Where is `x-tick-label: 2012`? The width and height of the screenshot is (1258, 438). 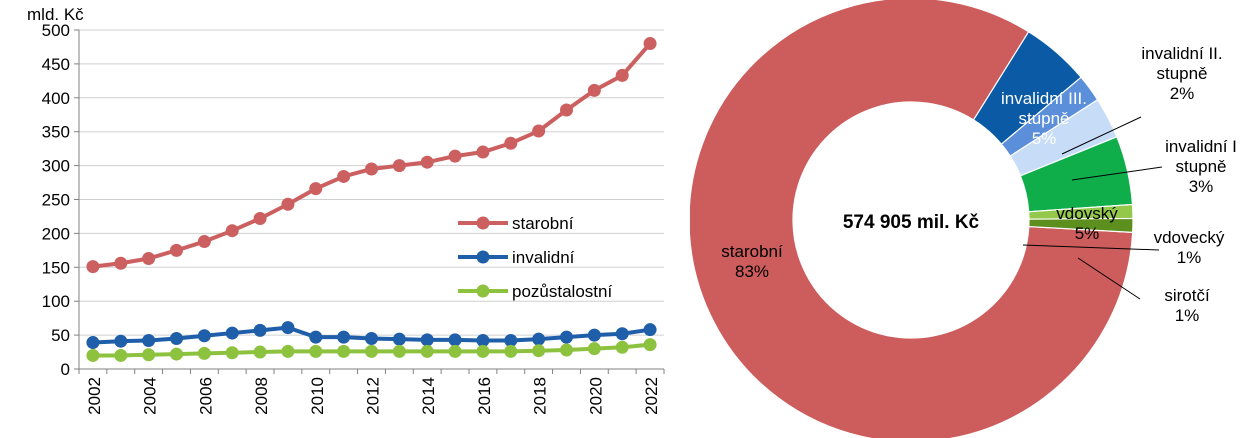 x-tick-label: 2012 is located at coordinates (373, 396).